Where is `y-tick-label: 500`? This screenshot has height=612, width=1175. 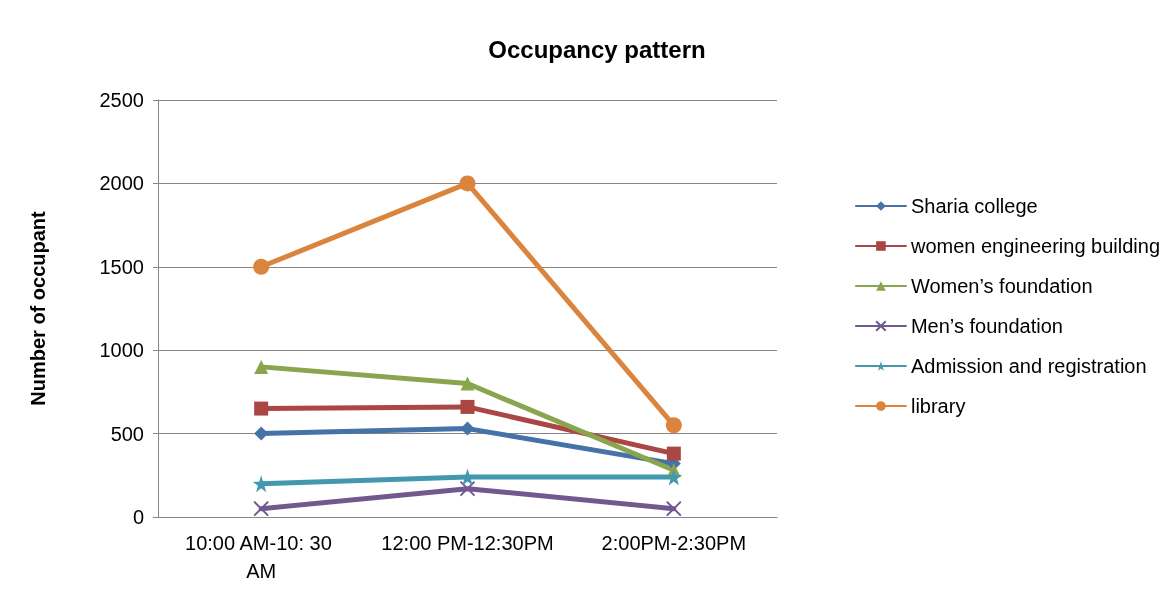
y-tick-label: 500 is located at coordinates (127, 433).